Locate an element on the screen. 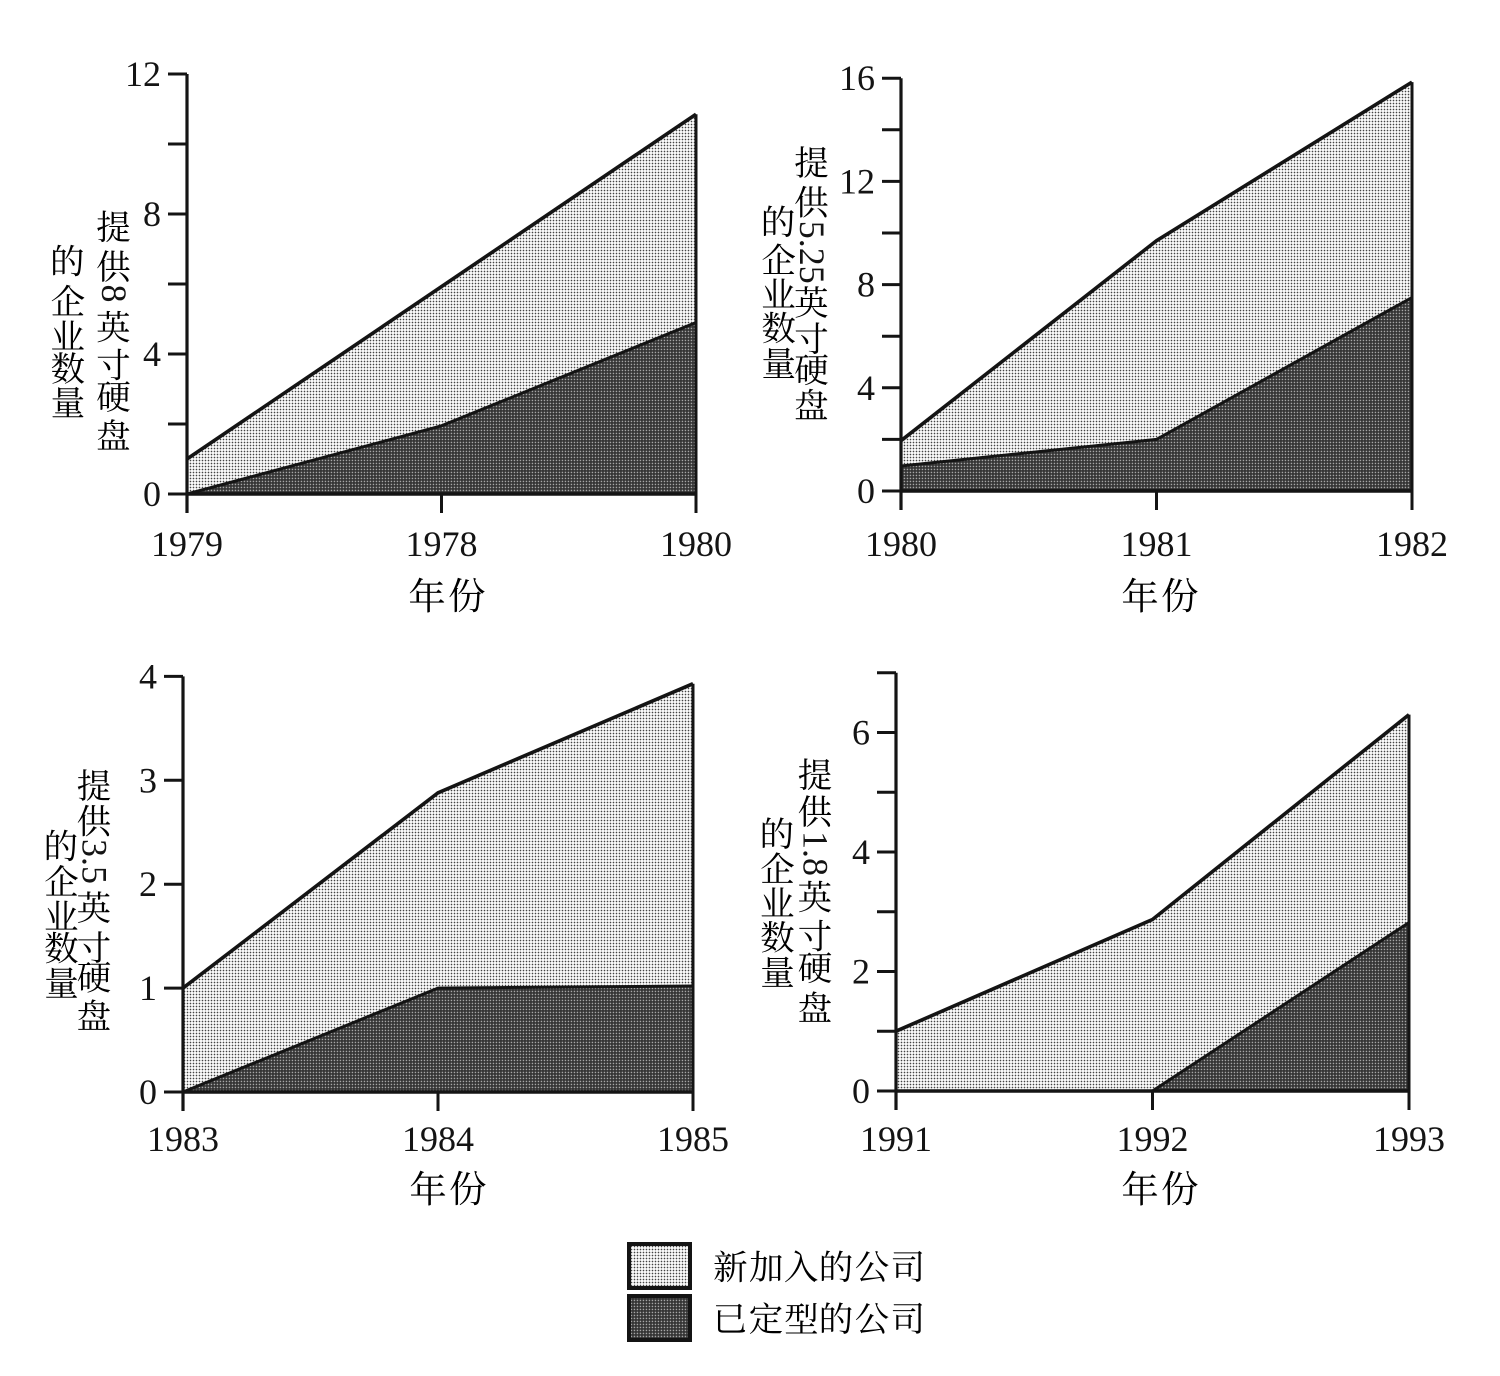  svg-text: 3 is located at coordinates (148, 780).